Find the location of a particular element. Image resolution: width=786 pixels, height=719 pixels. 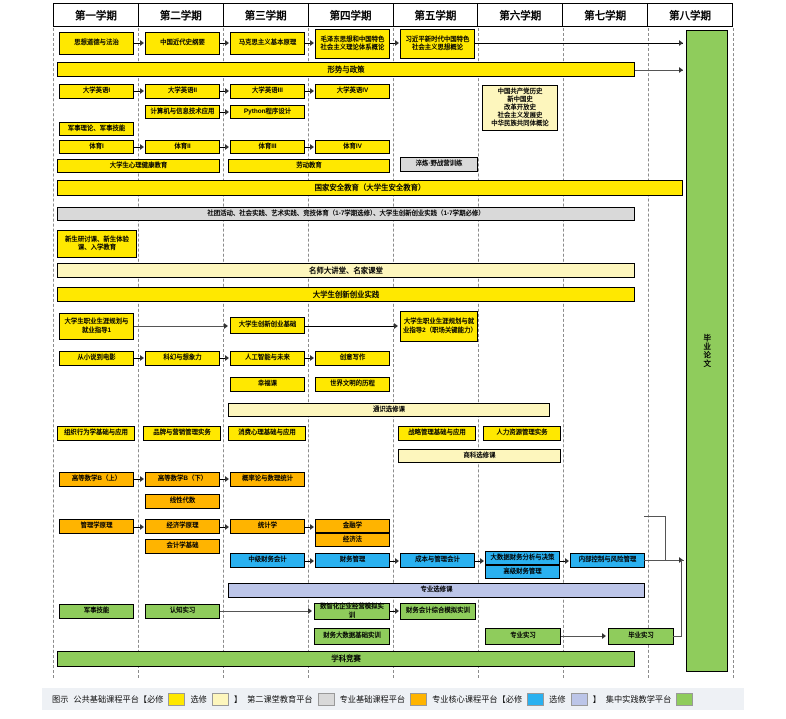

course-happiness: 幸福课 is located at coordinates (267, 384).